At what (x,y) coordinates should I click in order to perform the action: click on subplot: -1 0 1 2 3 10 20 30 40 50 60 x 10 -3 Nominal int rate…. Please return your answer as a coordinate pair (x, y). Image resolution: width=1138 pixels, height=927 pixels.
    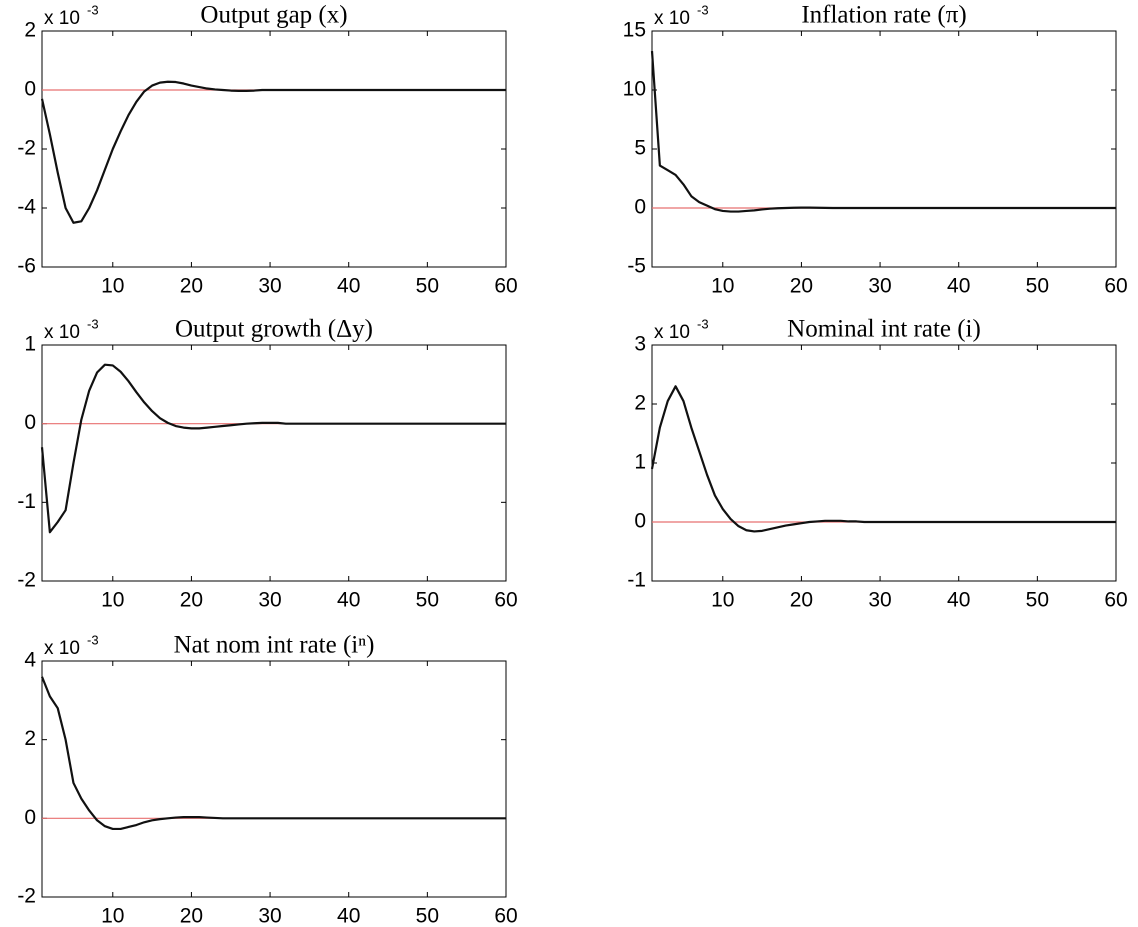
    Looking at the image, I should click on (877, 464).